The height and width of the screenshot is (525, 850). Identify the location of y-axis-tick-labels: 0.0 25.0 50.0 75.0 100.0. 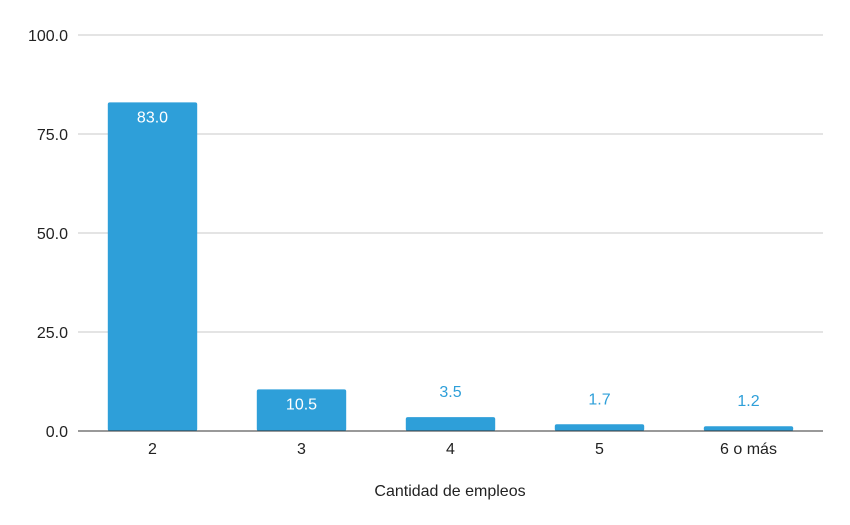
(48, 234).